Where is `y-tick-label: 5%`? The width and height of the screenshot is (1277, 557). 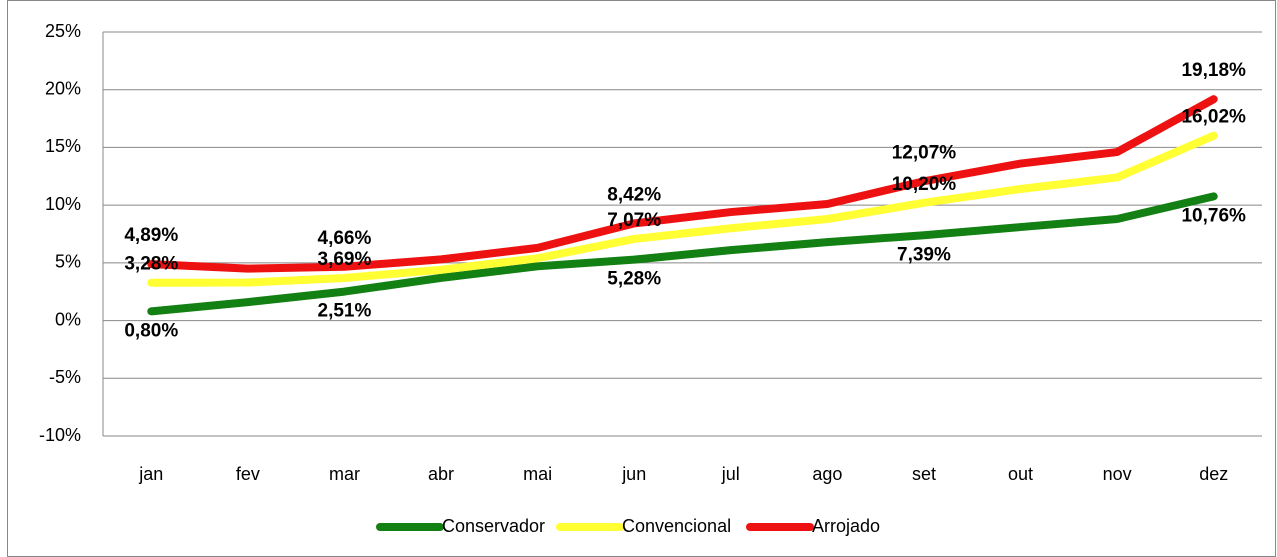
y-tick-label: 5% is located at coordinates (68, 262).